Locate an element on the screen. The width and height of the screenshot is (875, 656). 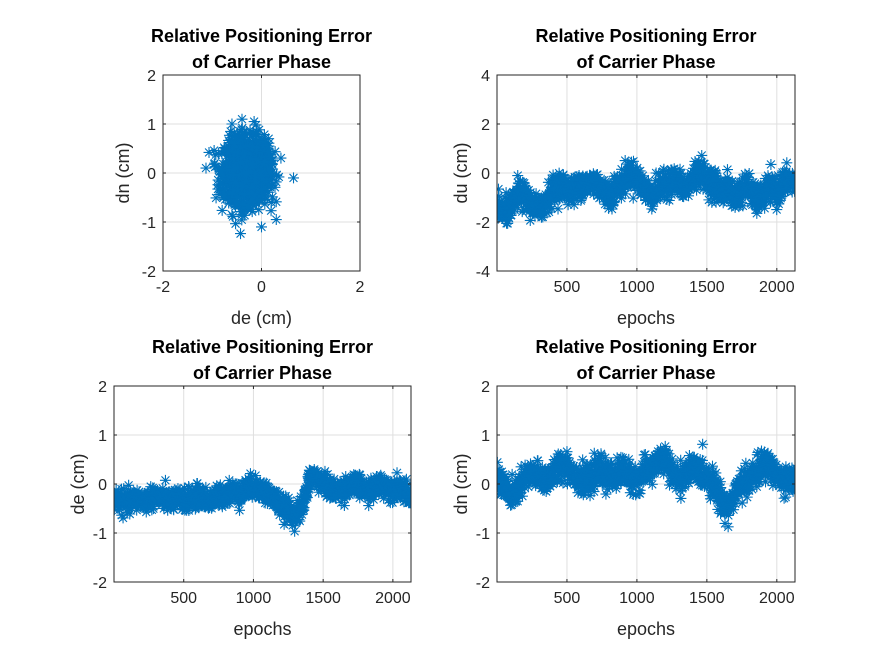
x-tick-label: 1500 is located at coordinates (707, 287).